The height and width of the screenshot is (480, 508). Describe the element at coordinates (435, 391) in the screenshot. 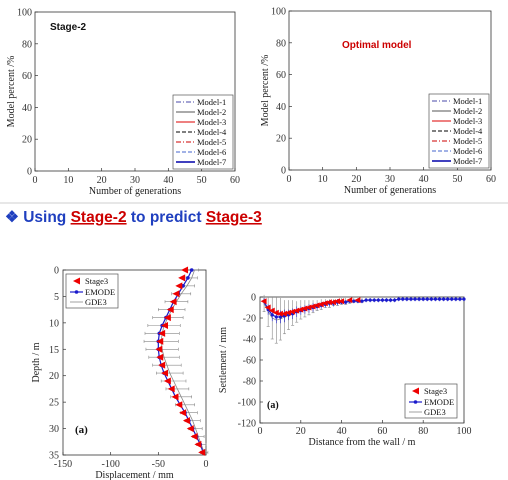

I see `legend-label-stage3: Stage3` at that location.